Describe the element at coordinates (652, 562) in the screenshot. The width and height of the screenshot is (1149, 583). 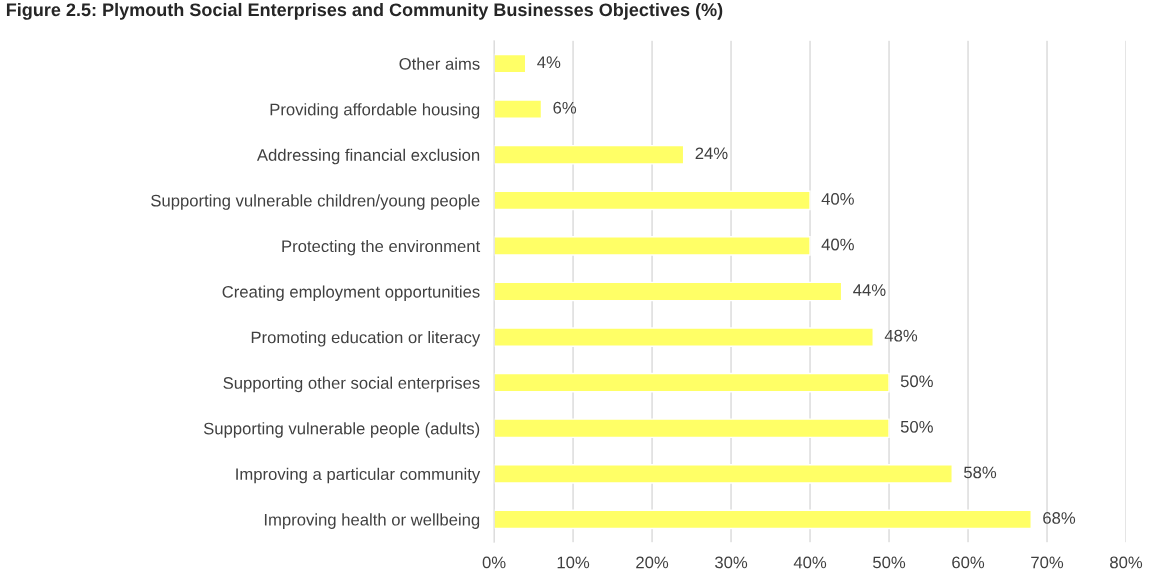
I see `x-tick-label: 20%` at that location.